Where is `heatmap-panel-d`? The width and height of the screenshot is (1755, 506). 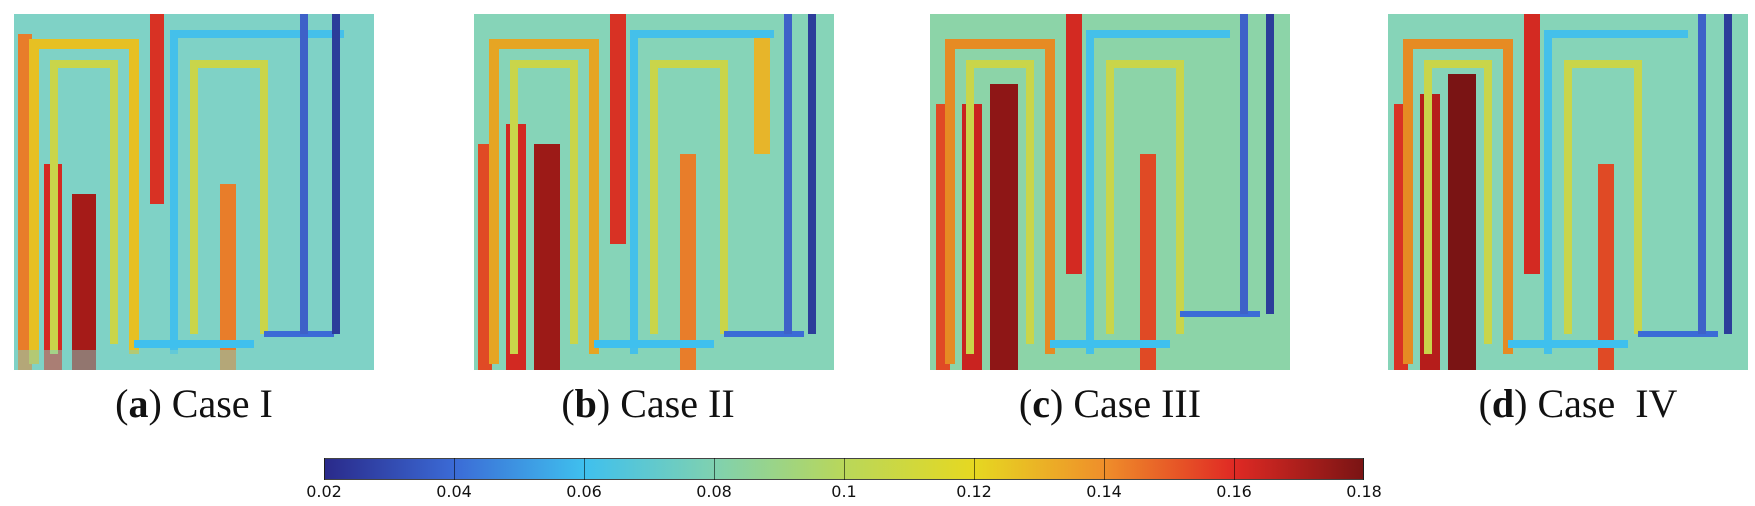 heatmap-panel-d is located at coordinates (1568, 192).